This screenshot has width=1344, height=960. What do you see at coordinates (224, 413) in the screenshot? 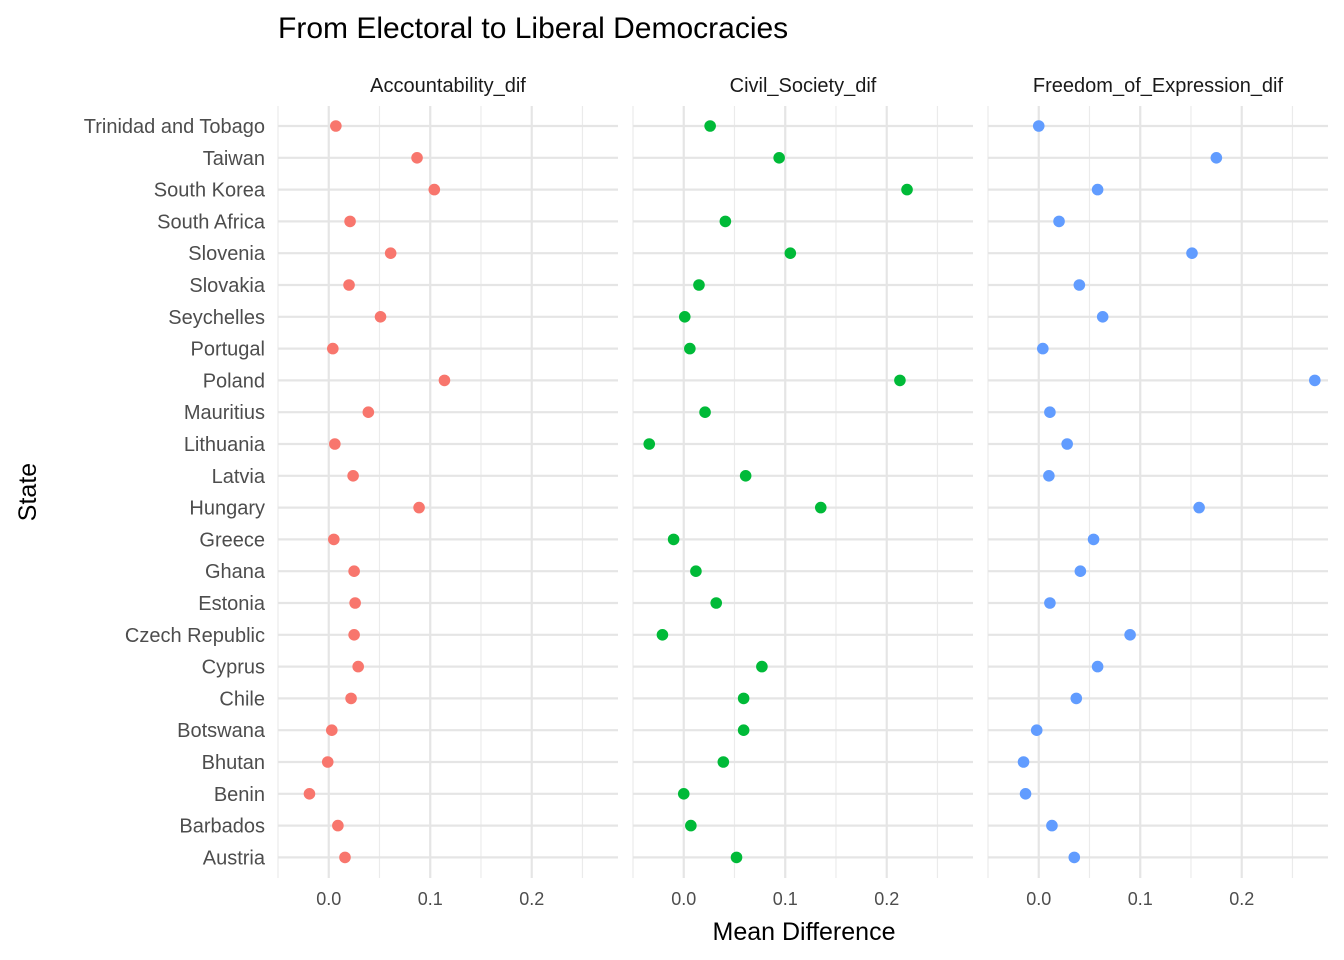
I see `y-tick-label: Mauritius` at bounding box center [224, 413].